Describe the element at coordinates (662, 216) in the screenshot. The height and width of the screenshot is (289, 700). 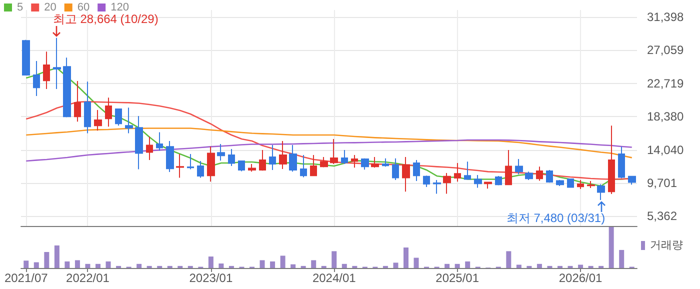
I see `y-tick-label: 5,362` at that location.